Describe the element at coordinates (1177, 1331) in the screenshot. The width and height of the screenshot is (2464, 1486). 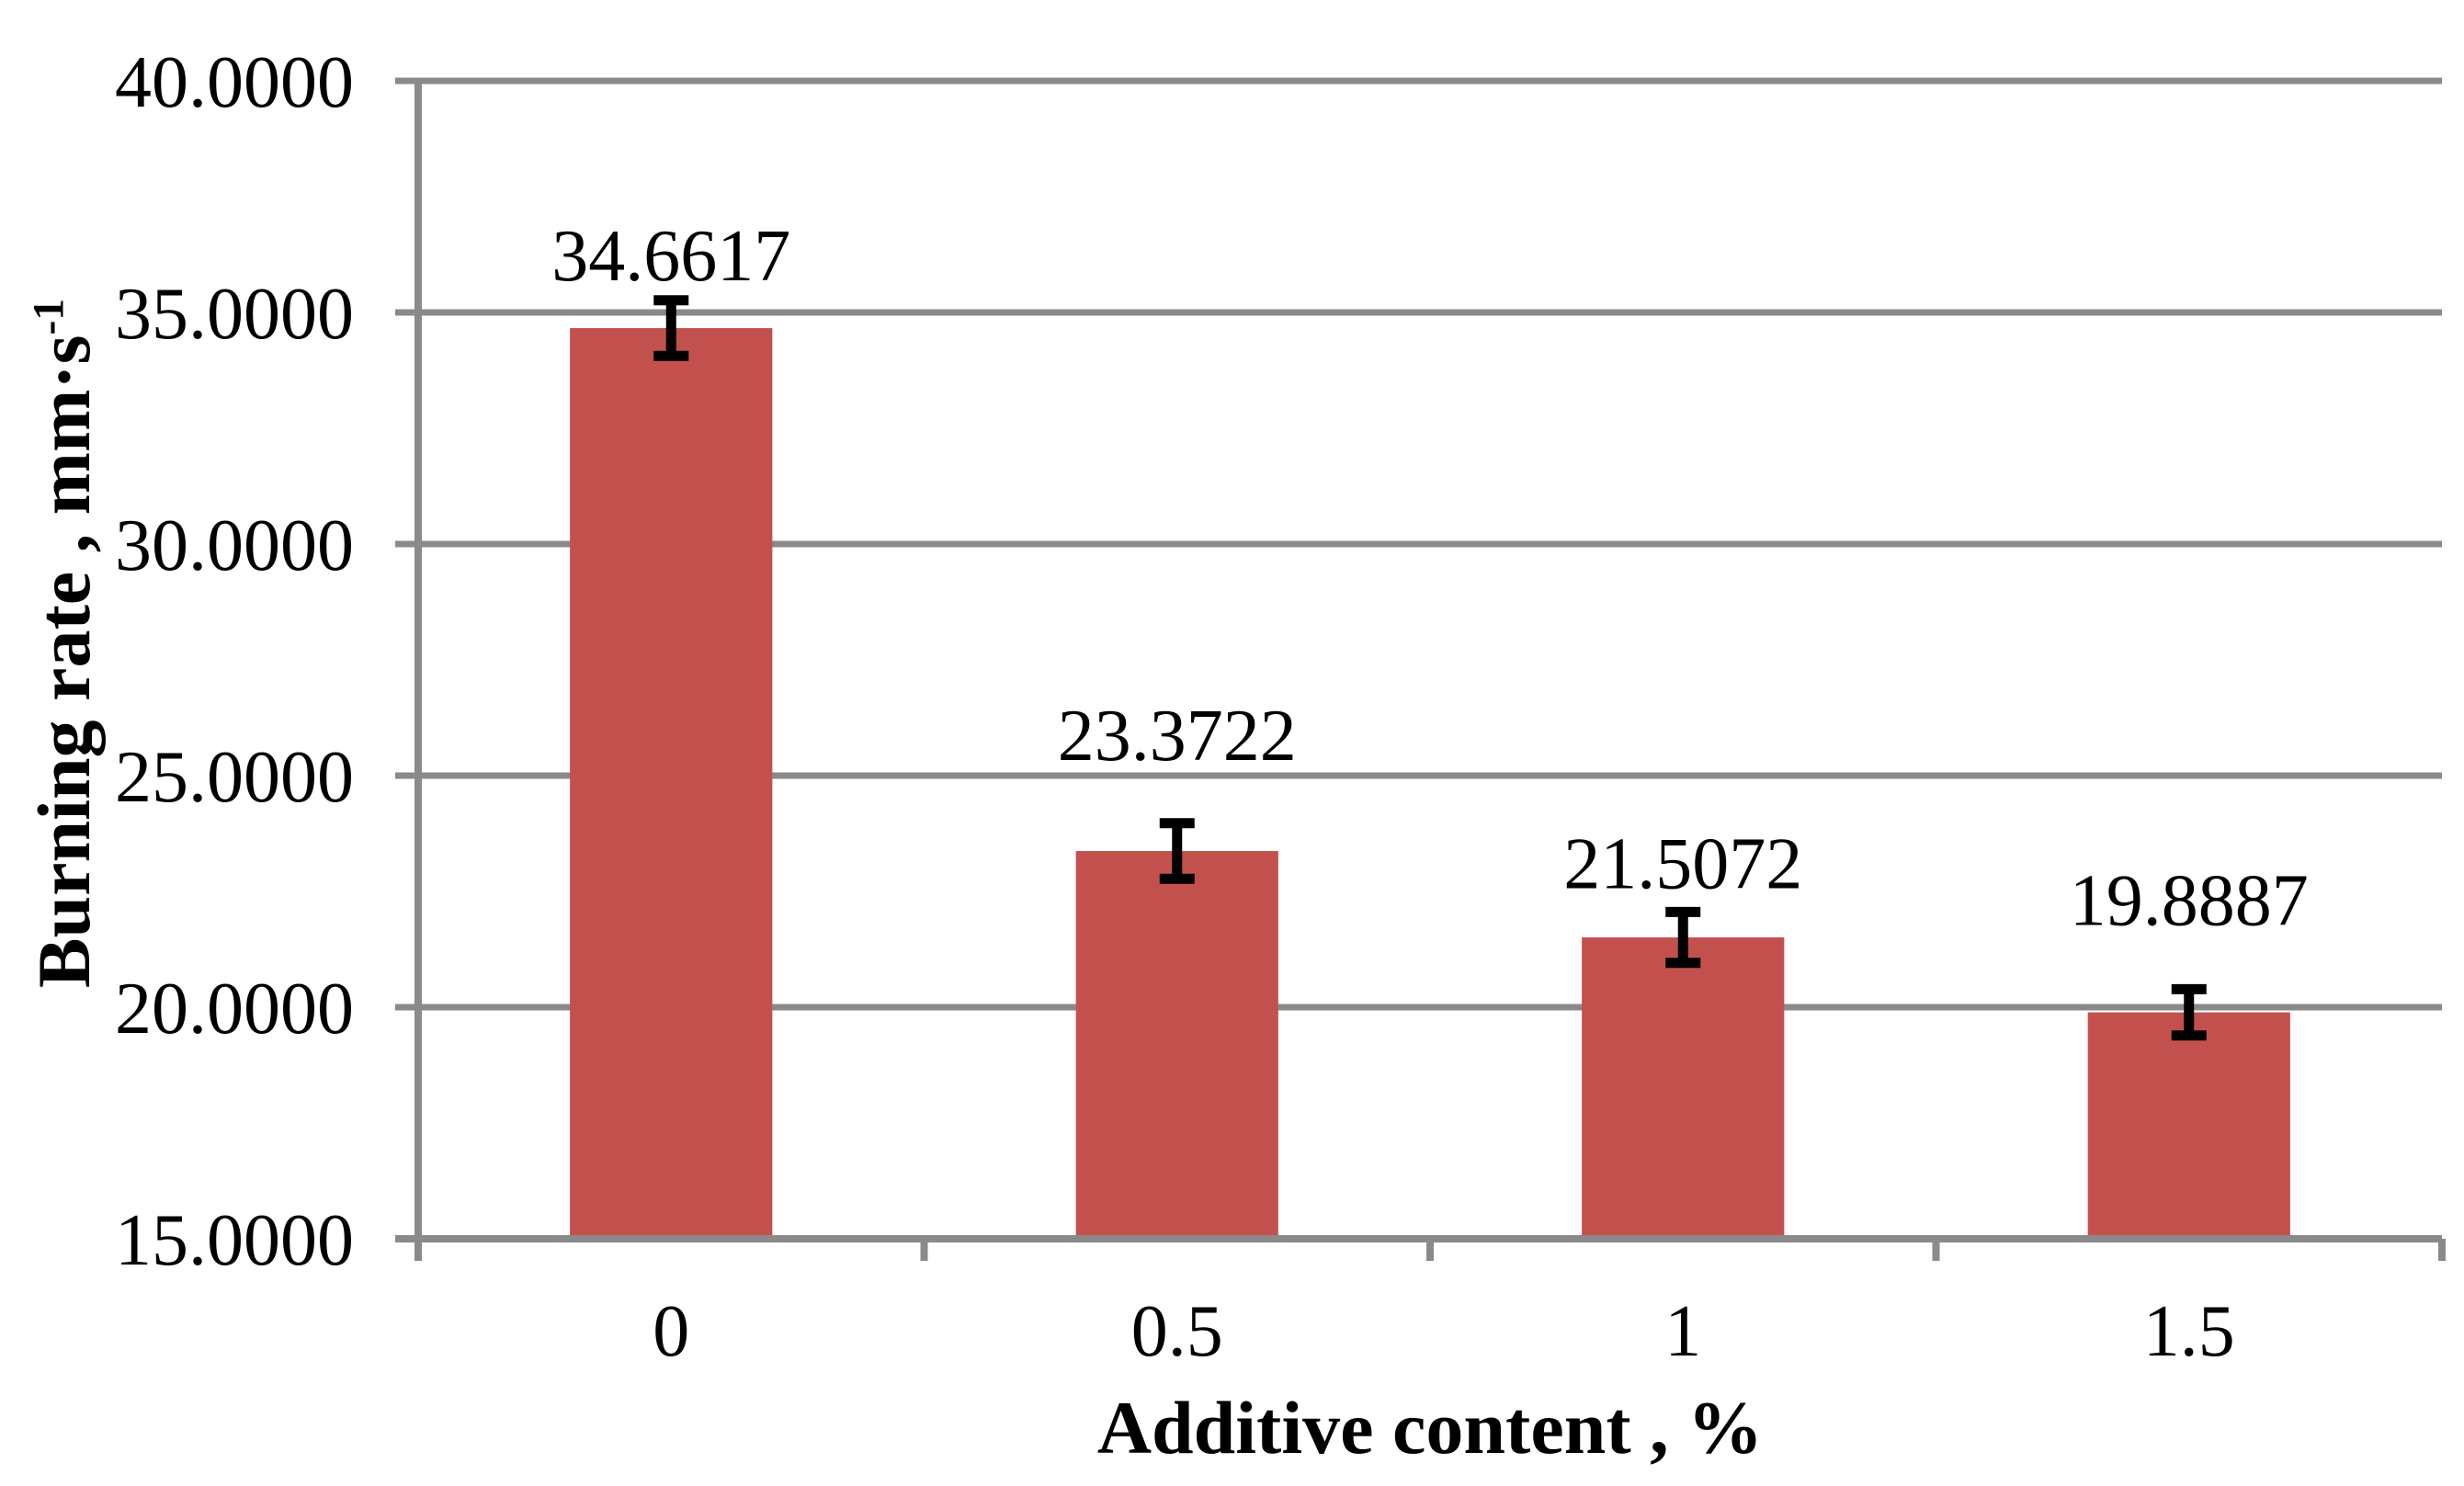
I see `x-tick-label: 0.5` at that location.